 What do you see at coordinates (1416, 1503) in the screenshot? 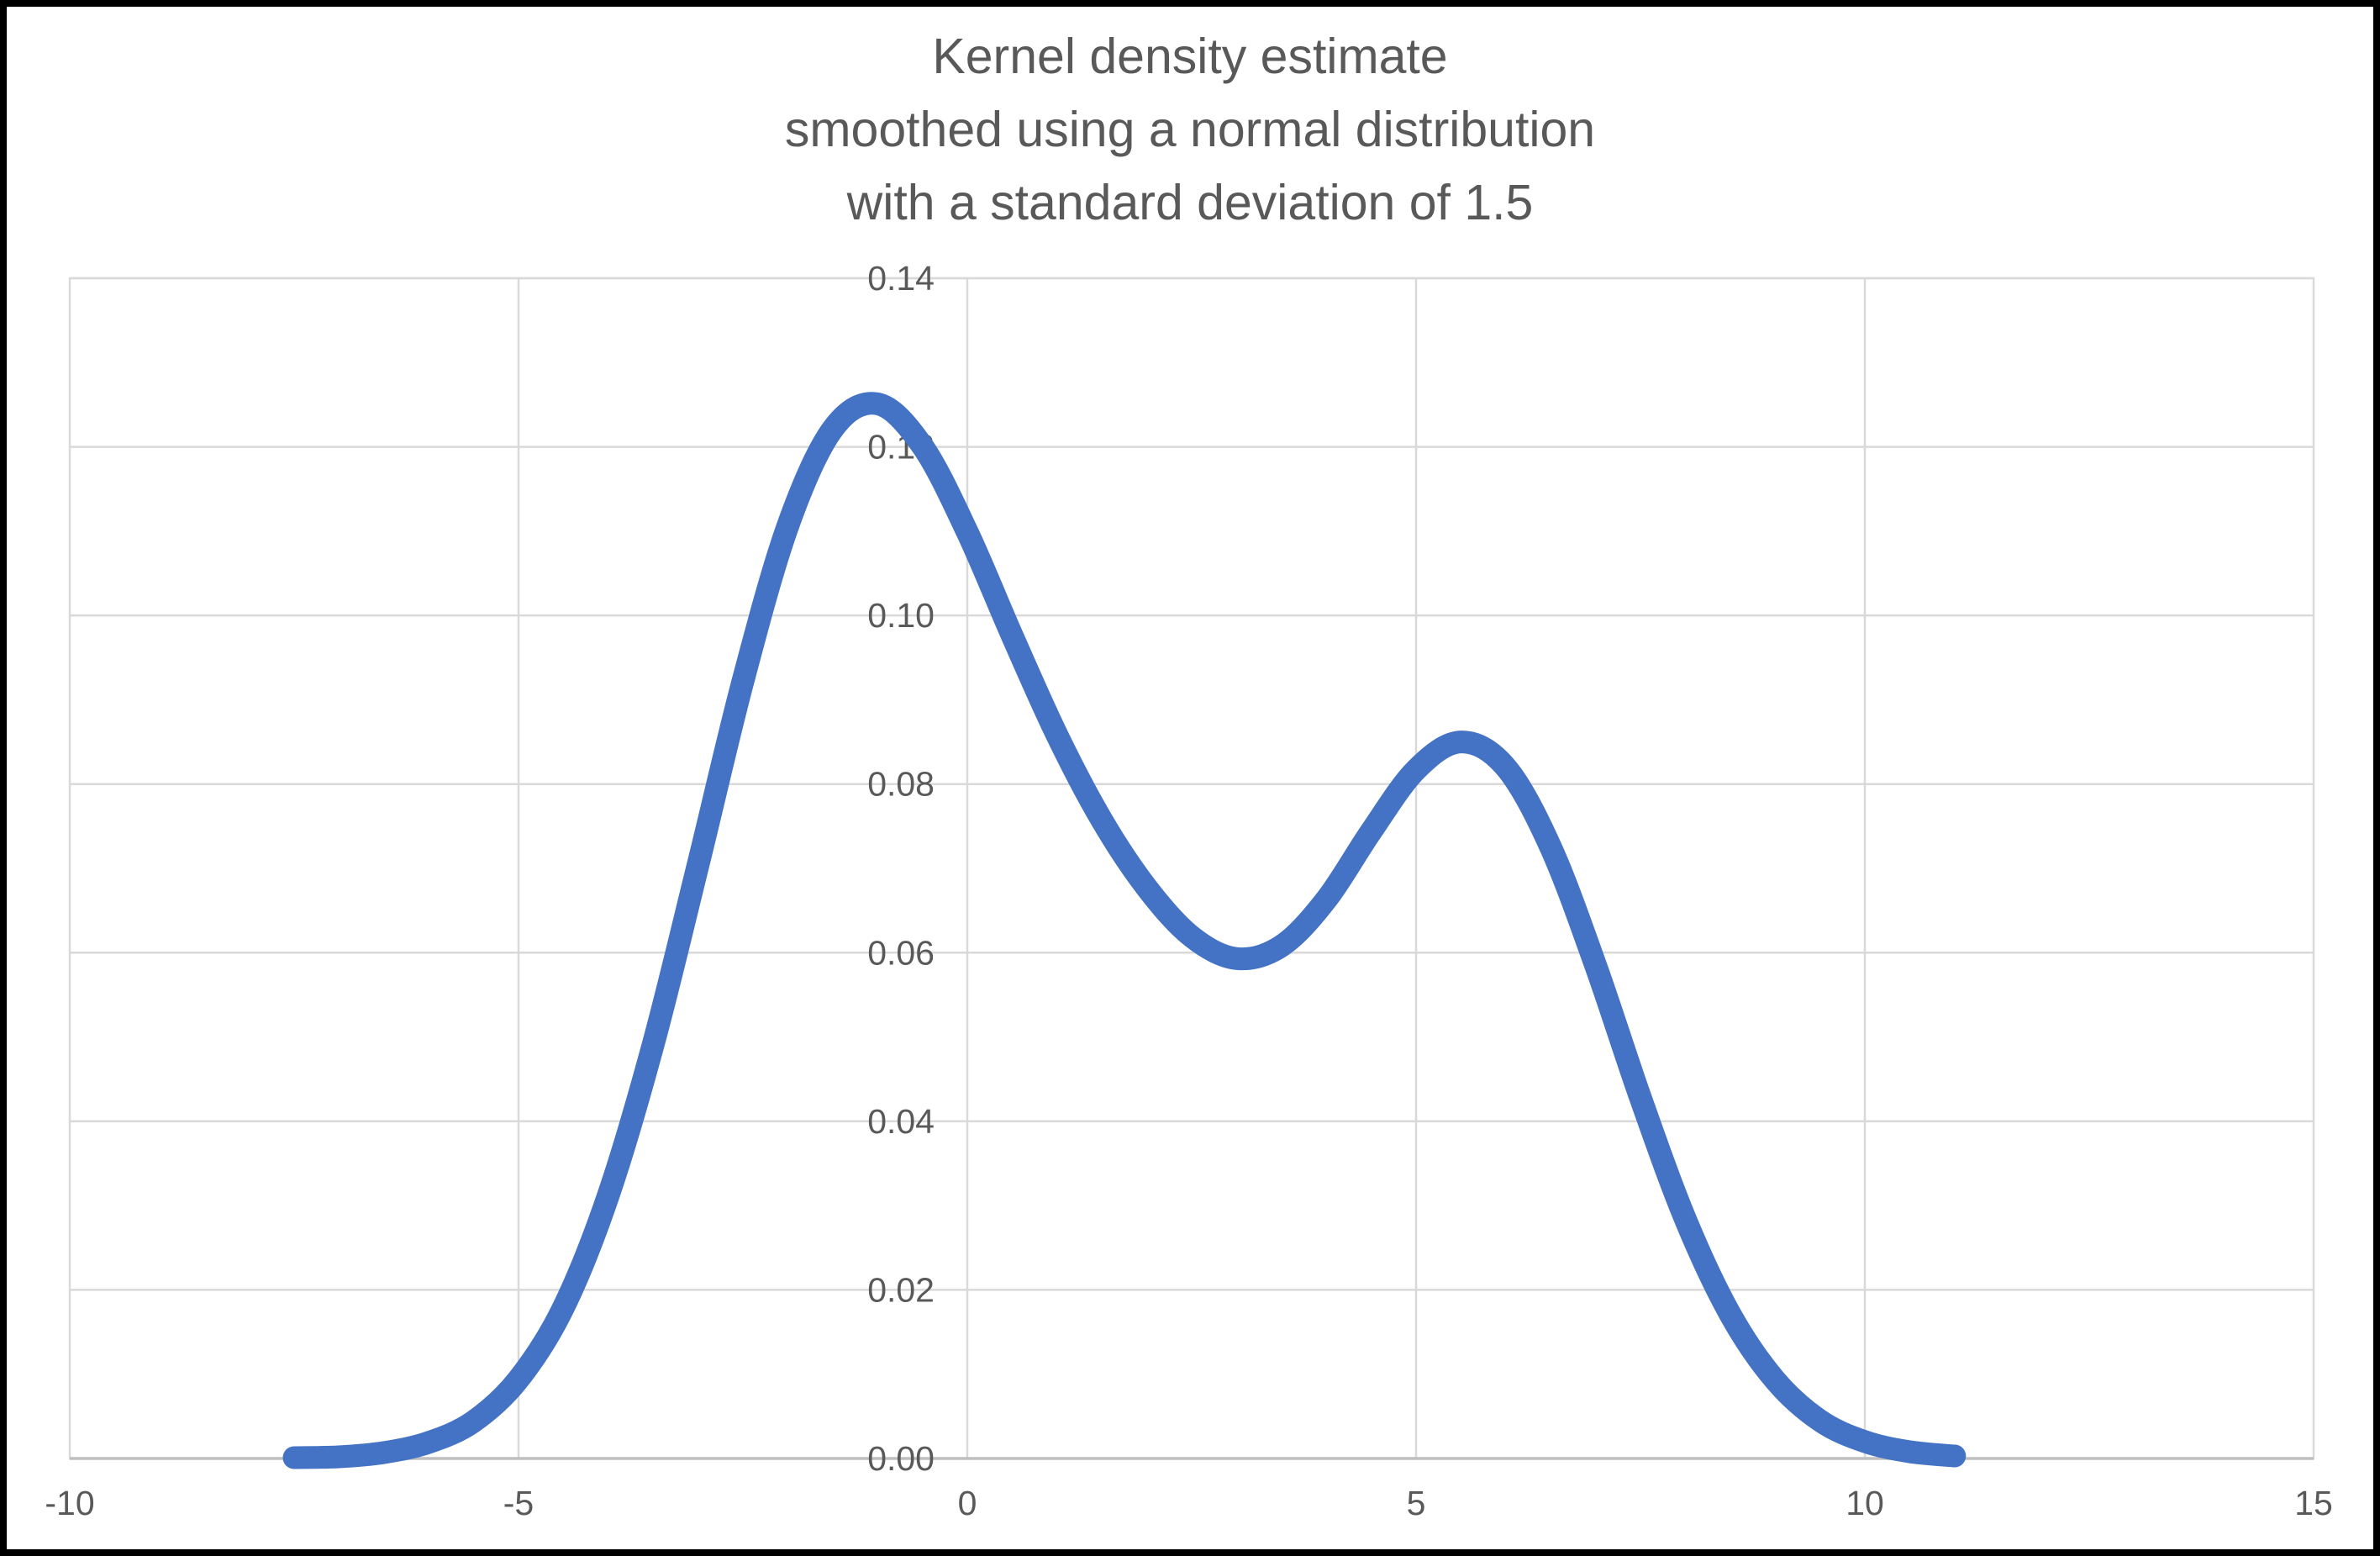
I see `x-tick-label: 5` at bounding box center [1416, 1503].